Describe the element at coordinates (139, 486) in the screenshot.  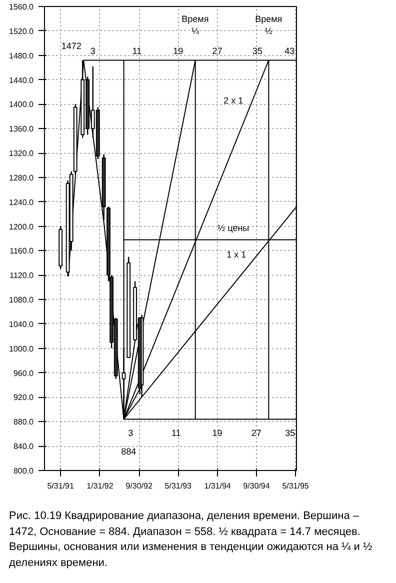
I see `x-tick-label: 9/30/92` at that location.